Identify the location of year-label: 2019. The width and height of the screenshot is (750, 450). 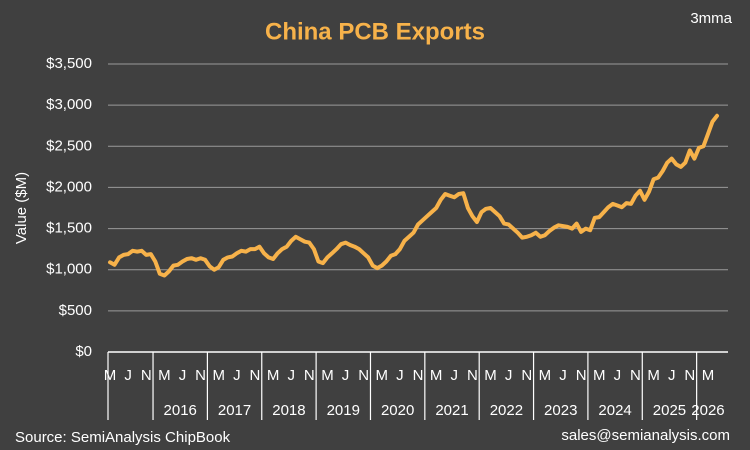
(343, 410).